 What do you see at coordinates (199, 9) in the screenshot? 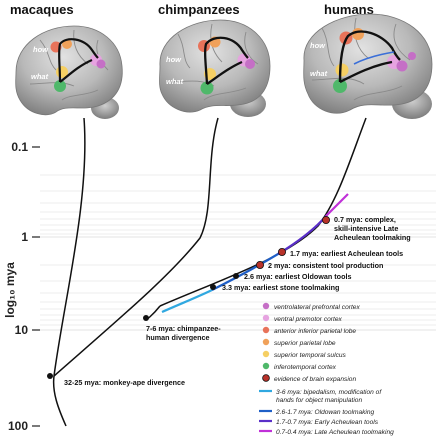
I see `title-chimpanzees: chimpanzees` at bounding box center [199, 9].